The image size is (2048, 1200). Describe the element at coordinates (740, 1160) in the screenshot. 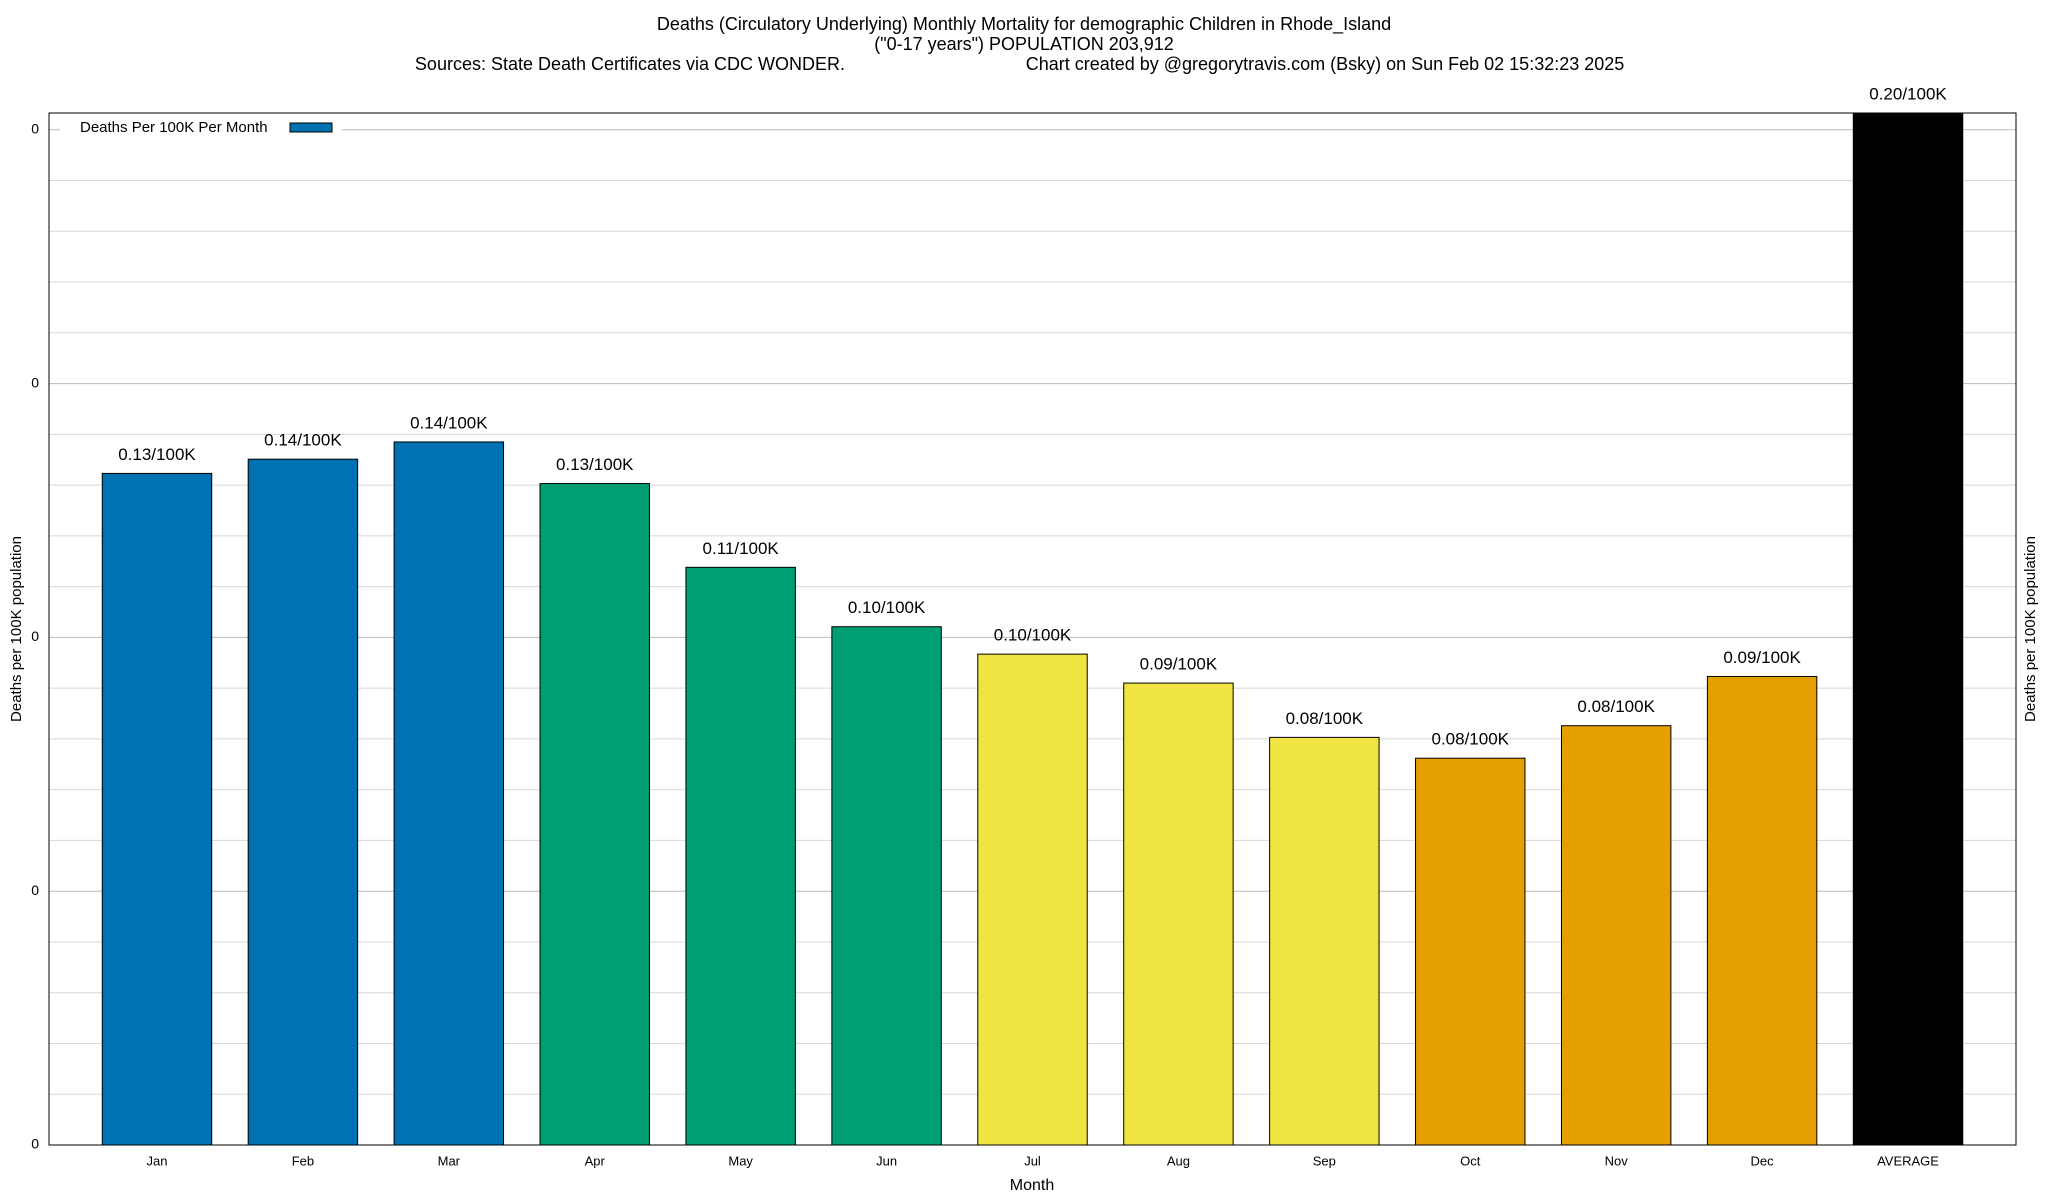

I see `x-tick-label: May` at that location.